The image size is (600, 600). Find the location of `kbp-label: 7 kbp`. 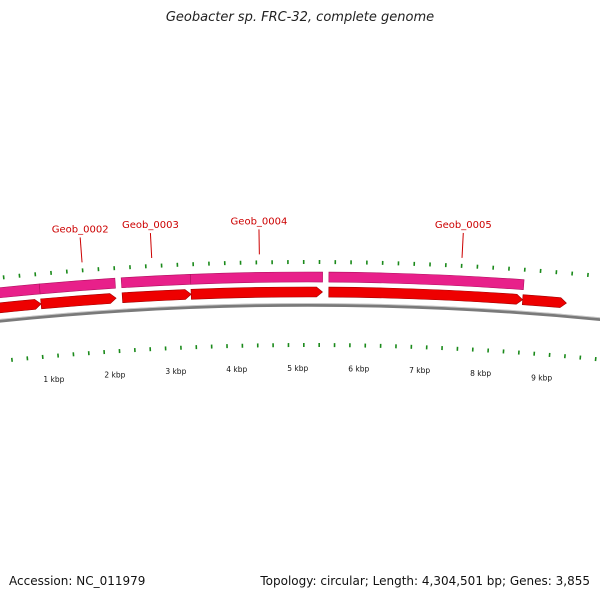

kbp-label: 7 kbp is located at coordinates (419, 370).